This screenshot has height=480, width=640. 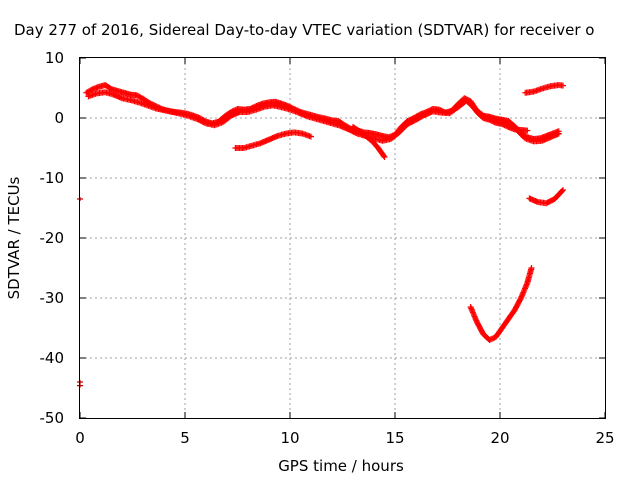 I want to click on y-tick-label: -40, so click(x=52, y=358).